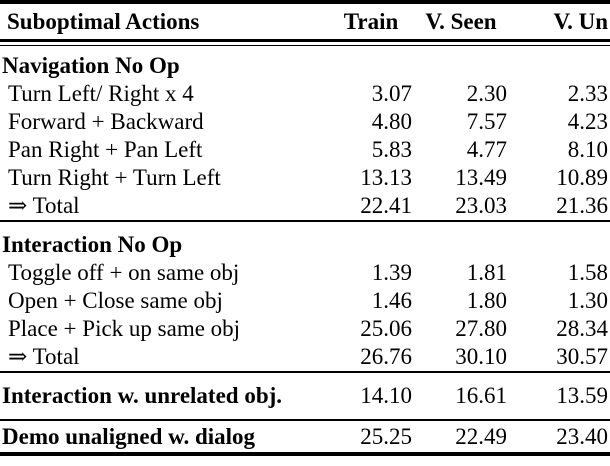 The width and height of the screenshot is (610, 466). What do you see at coordinates (587, 149) in the screenshot?
I see `value-vun: 8.10` at bounding box center [587, 149].